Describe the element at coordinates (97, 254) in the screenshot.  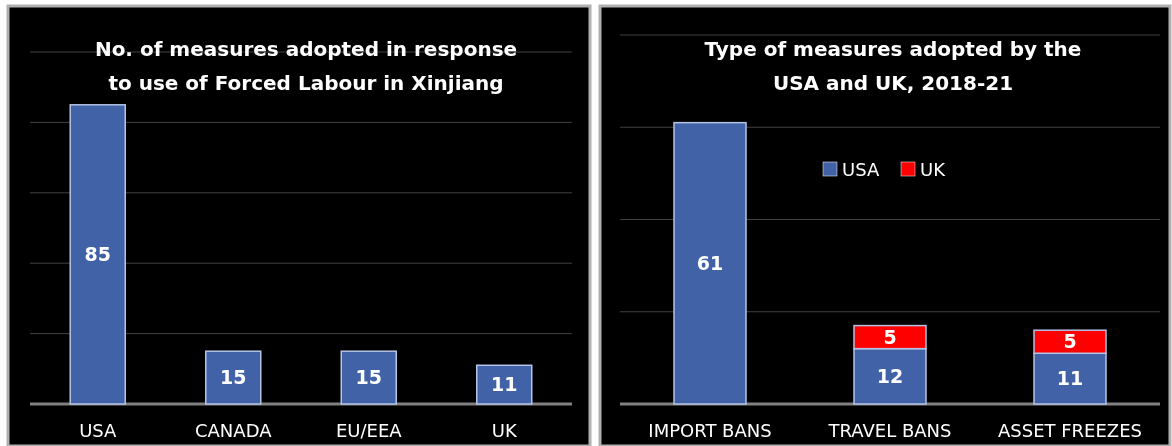
I see `data-label: 85` at that location.